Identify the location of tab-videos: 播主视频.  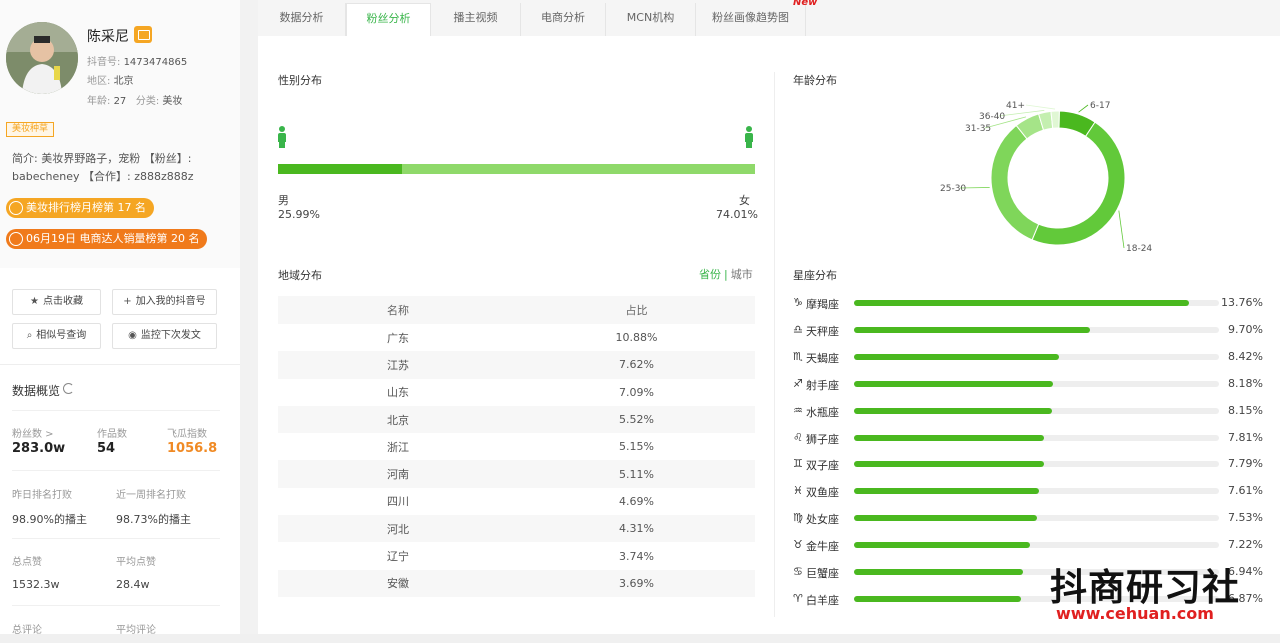
(476, 19).